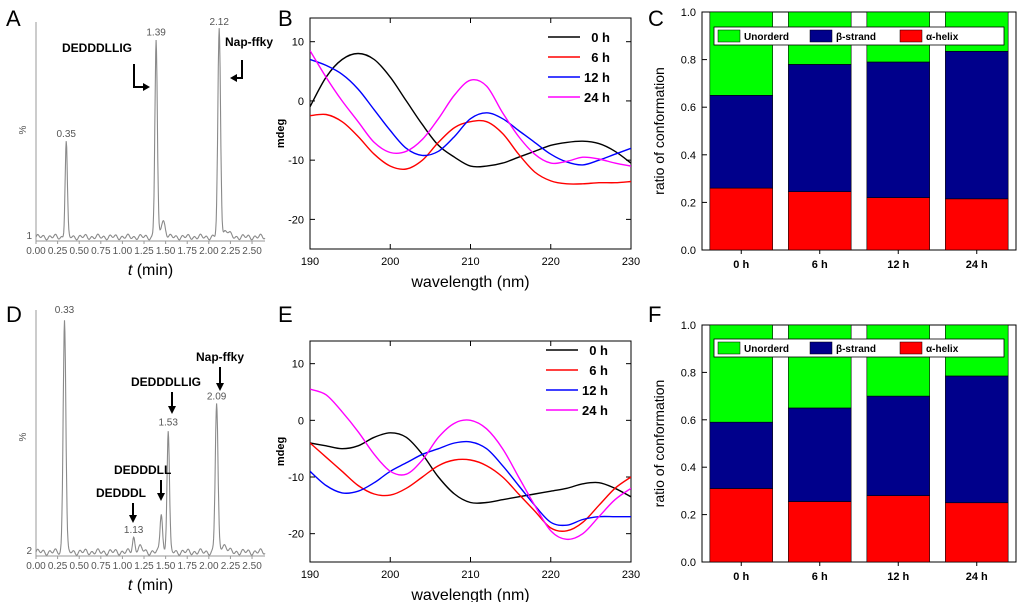  Describe the element at coordinates (142, 470) in the screenshot. I see `annotation-label-d: DEDDDLL` at that location.